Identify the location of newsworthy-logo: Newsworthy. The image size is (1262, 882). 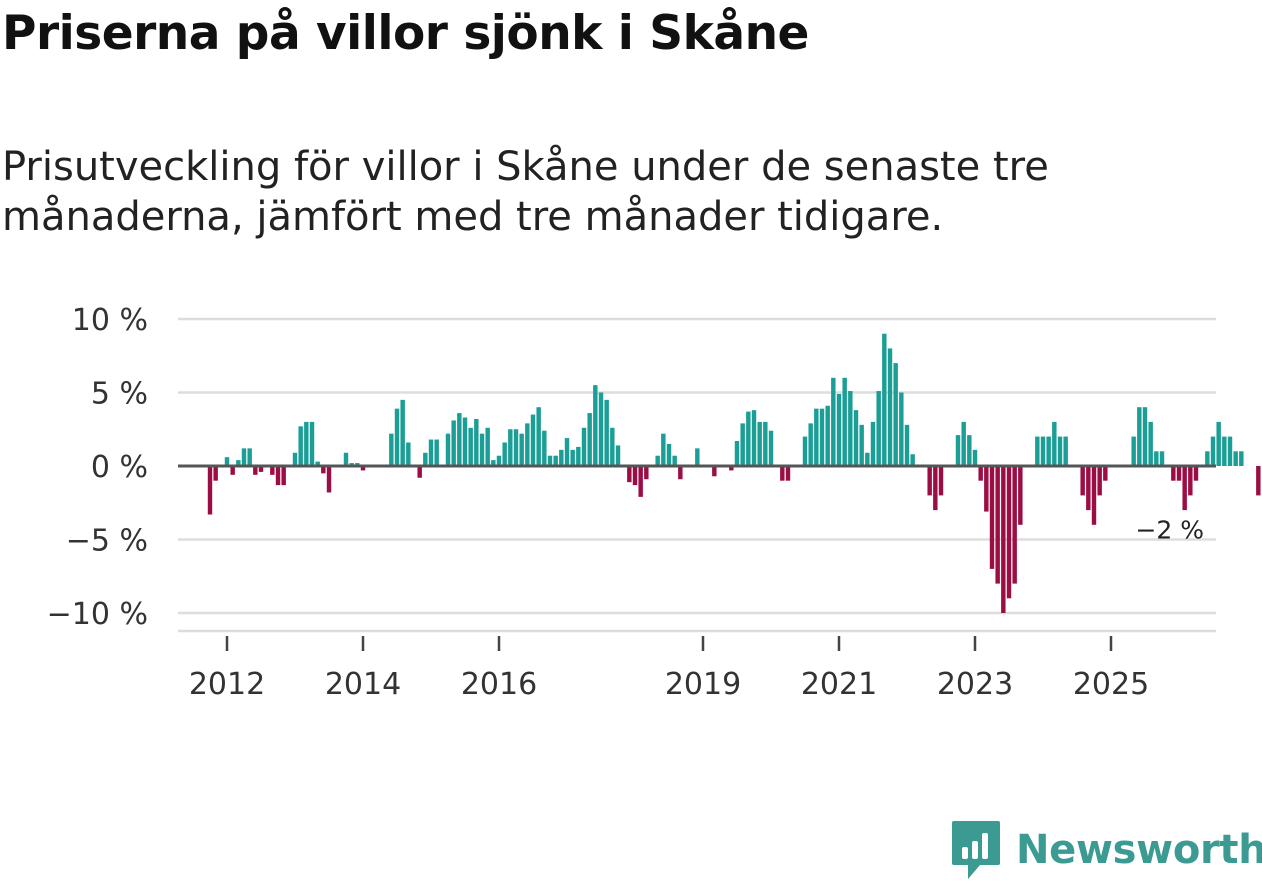
(1106, 850).